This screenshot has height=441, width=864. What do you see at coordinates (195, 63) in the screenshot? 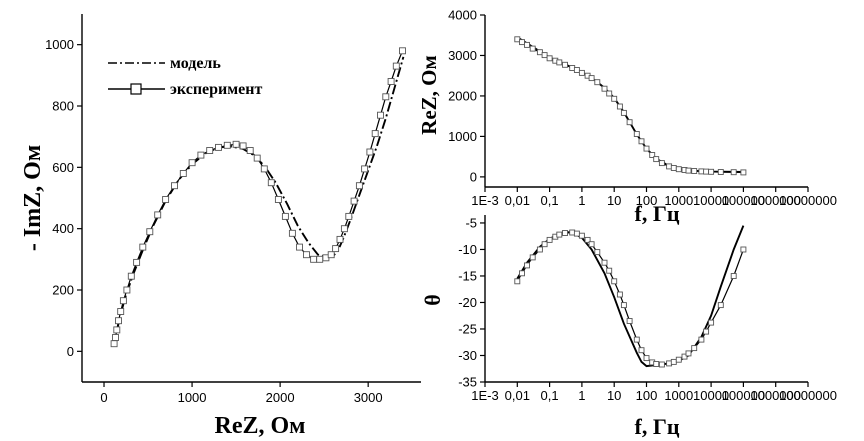
I see `legend-model-label: модель` at bounding box center [195, 63].